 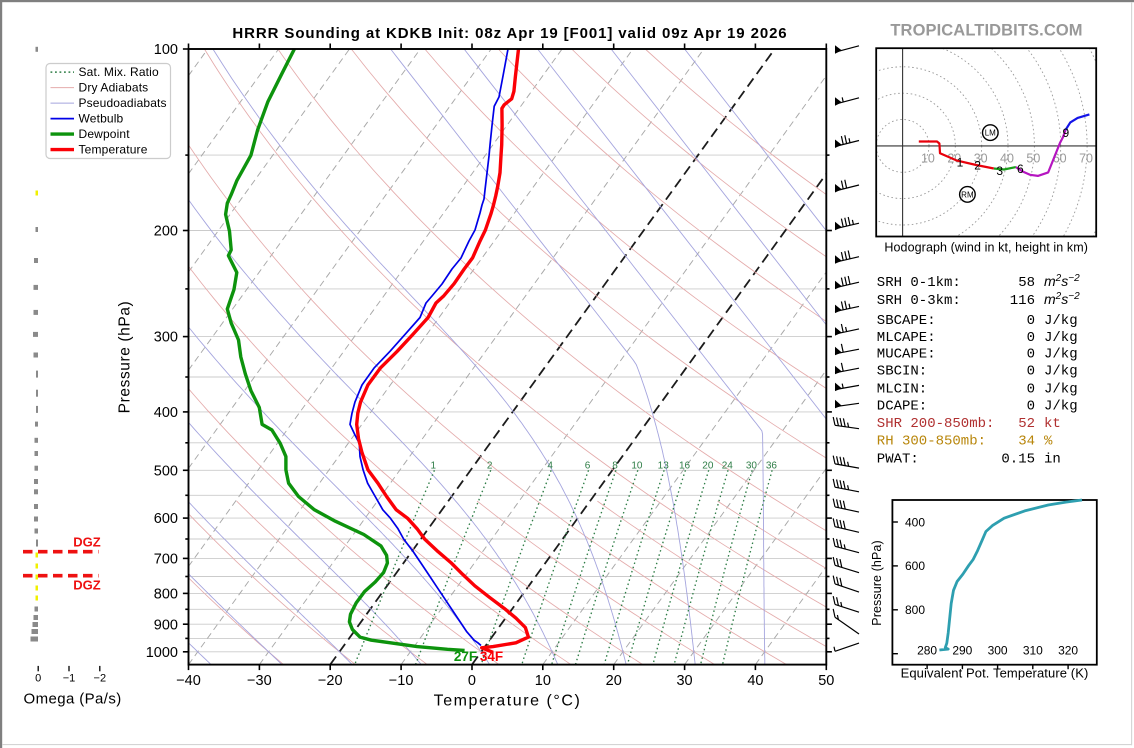 What do you see at coordinates (1068, 651) in the screenshot?
I see `svg-text: 320` at bounding box center [1068, 651].